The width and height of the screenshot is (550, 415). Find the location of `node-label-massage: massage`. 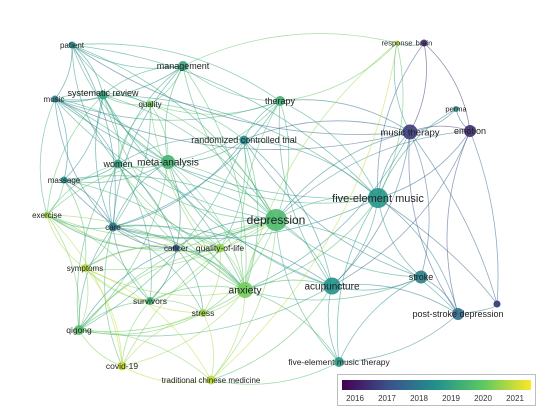

node-label-massage: massage is located at coordinates (64, 180).